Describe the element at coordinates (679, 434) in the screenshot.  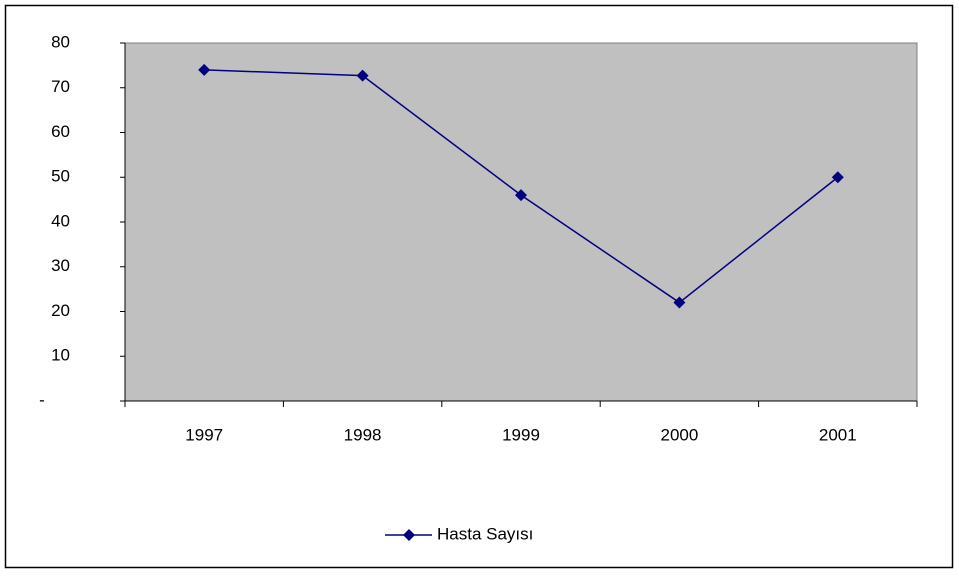
I see `x-tick-label: 2000` at that location.